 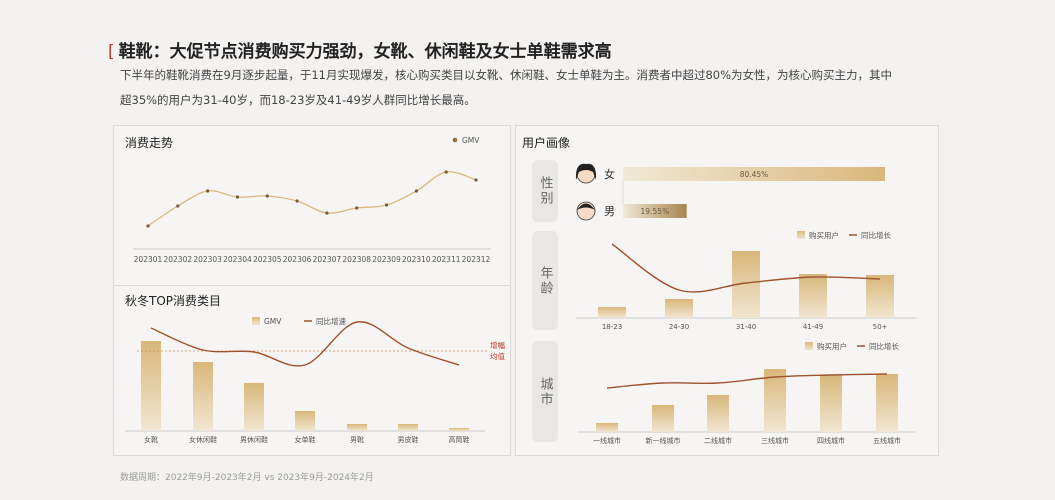 I want to click on x-tick-label: 女单鞋, so click(x=305, y=439).